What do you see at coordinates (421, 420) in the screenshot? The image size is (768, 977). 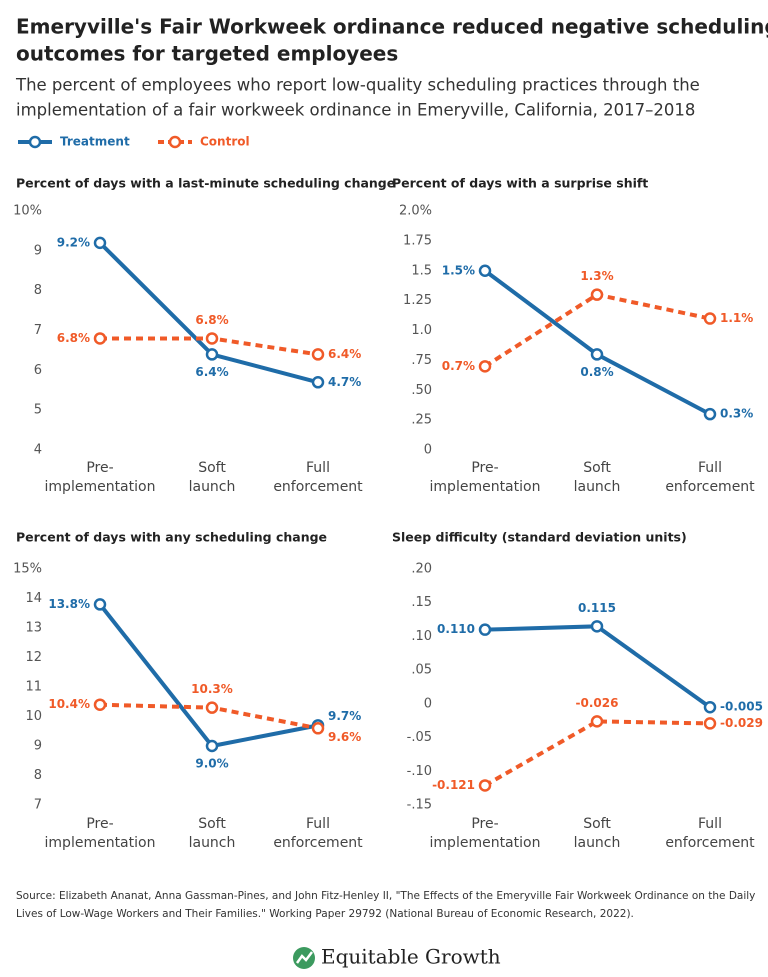 I see `y-tick-label: .25` at bounding box center [421, 420].